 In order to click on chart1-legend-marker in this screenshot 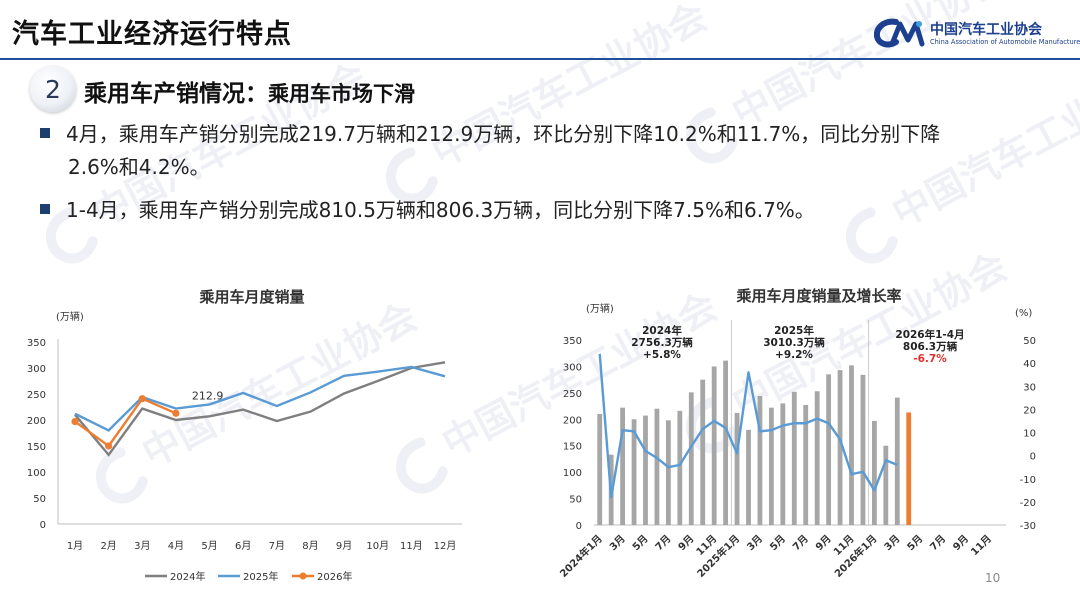, I will do `click(303, 576)`.